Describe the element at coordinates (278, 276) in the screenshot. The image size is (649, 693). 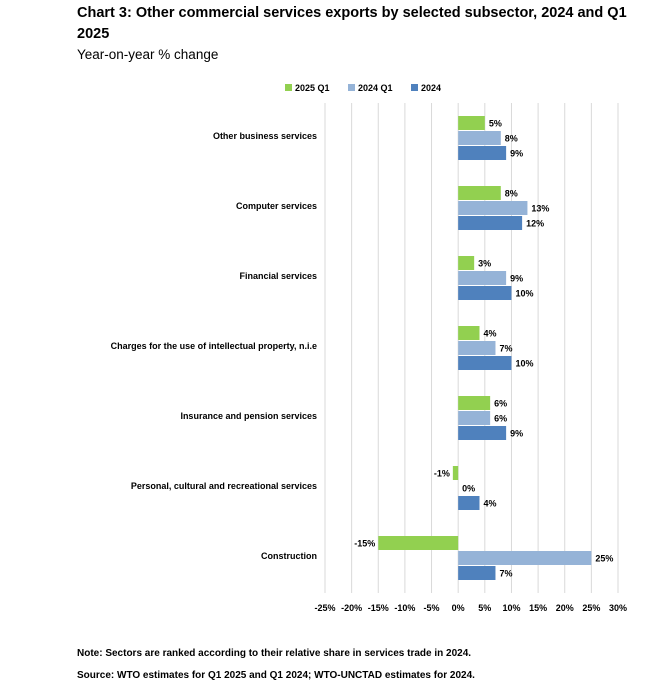
I see `category-label: Financial services` at that location.